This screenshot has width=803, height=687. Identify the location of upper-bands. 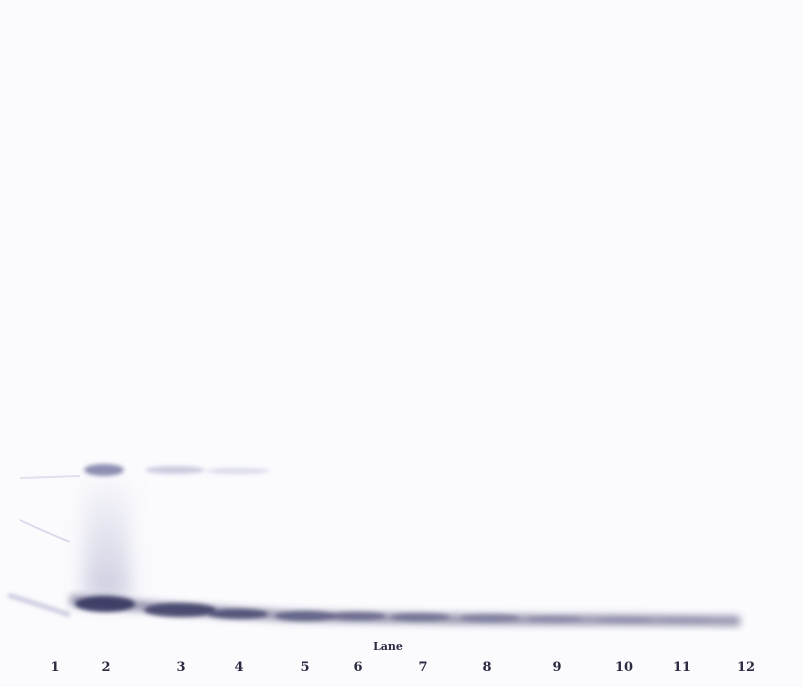
(177, 470).